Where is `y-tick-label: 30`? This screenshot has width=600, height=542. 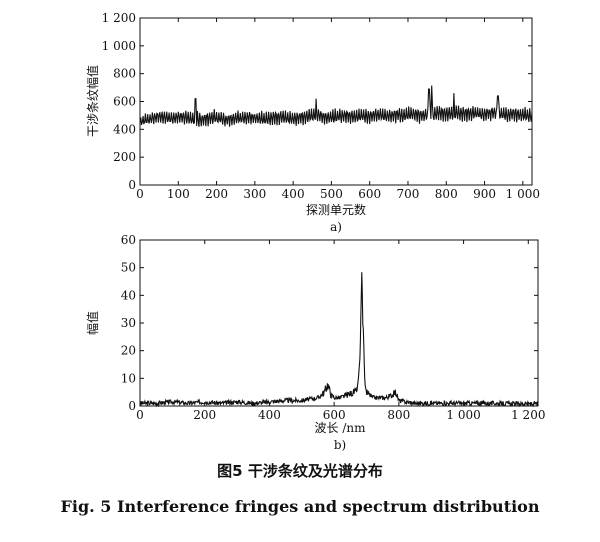 y-tick-label: 30 is located at coordinates (128, 323).